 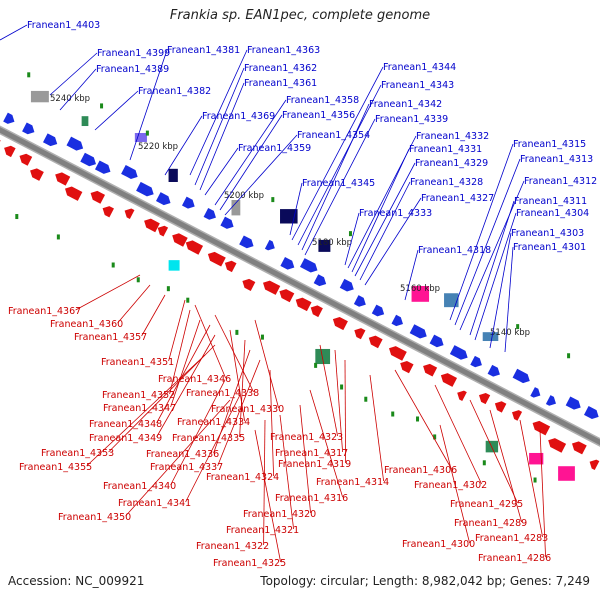 I want to click on forward-gene-label: Franean1_4356, so click(x=318, y=115).